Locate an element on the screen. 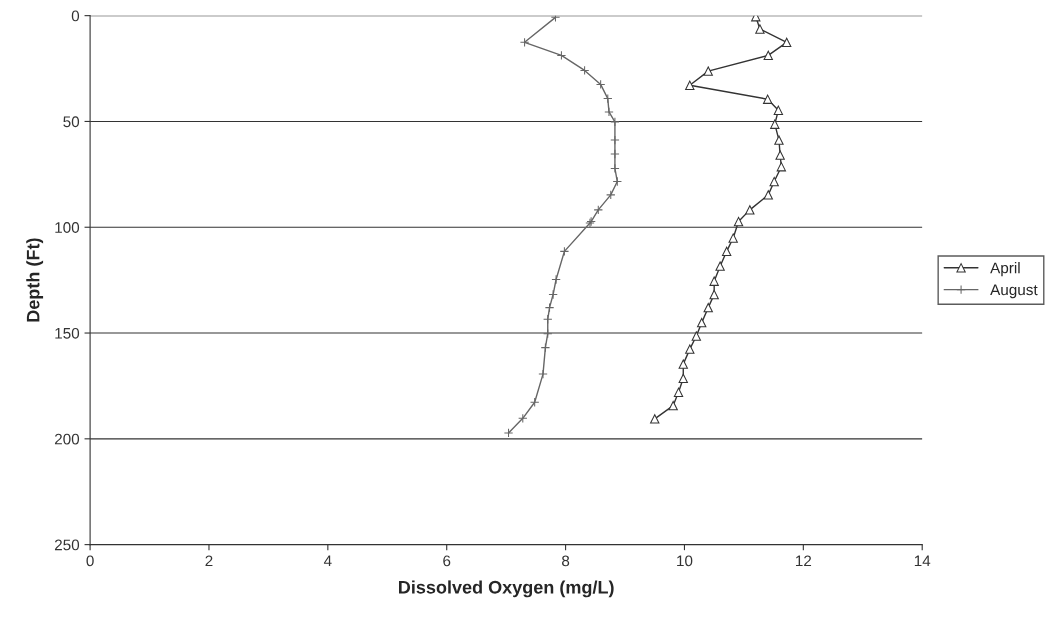 This screenshot has width=1060, height=626. x-tick-label: 0 is located at coordinates (90, 561).